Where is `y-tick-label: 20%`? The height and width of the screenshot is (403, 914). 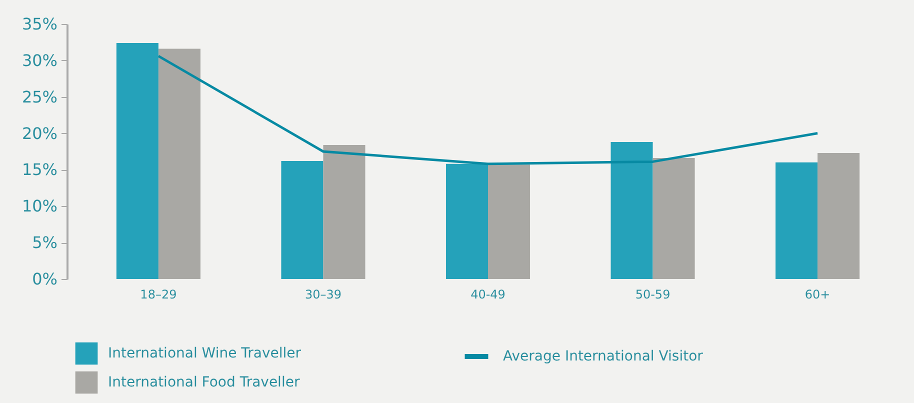 y-tick-label: 20% is located at coordinates (40, 133).